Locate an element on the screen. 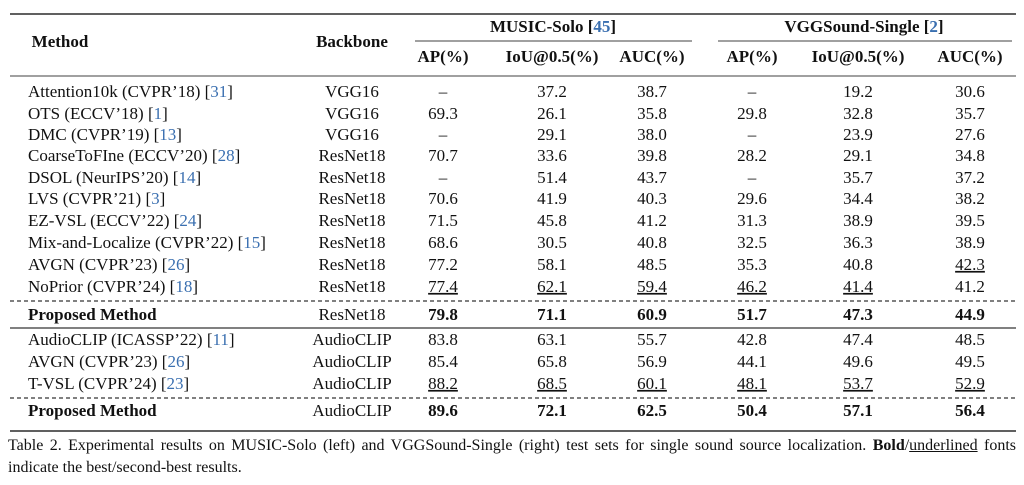 This screenshot has width=1024, height=485. value-cell: 41.4 is located at coordinates (858, 286).